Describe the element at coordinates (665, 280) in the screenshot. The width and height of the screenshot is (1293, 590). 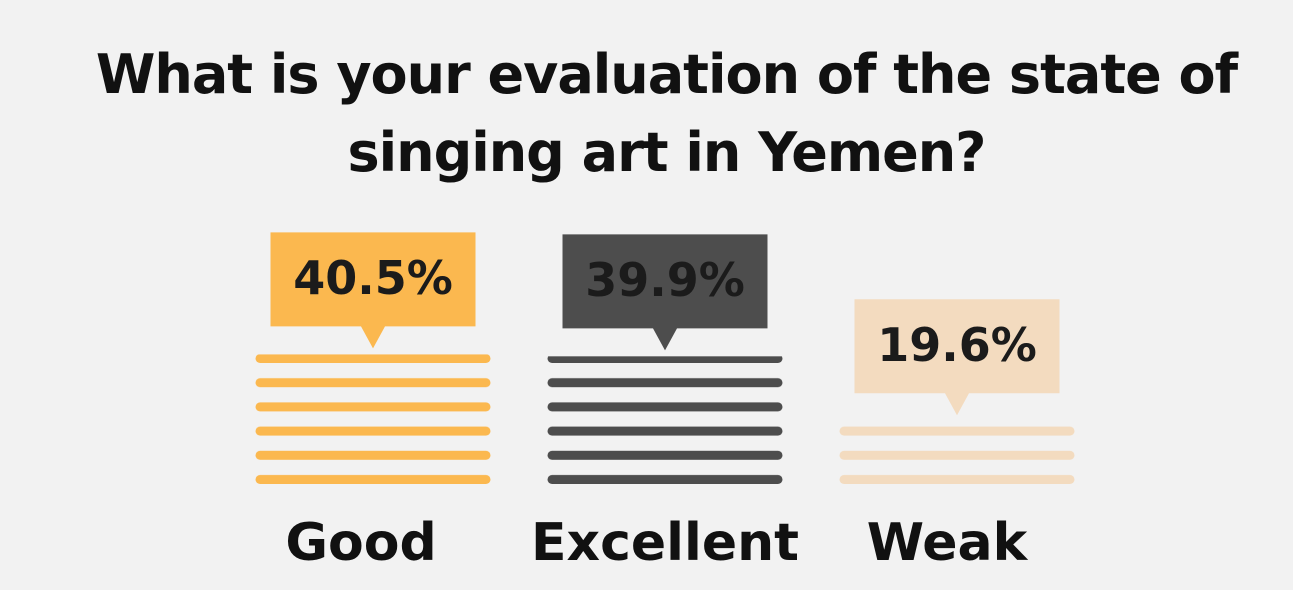
I see `value-label: 39.9%` at that location.